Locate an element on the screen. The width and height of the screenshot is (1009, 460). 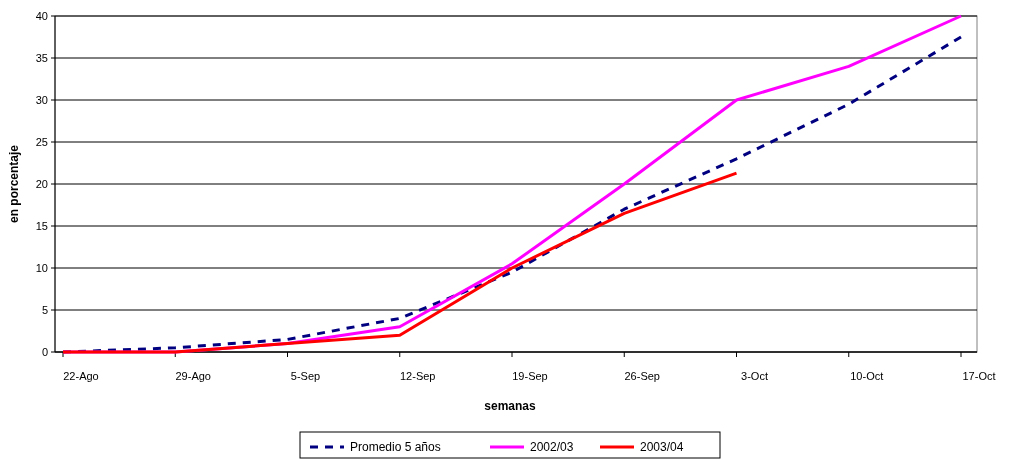
x-tick-label: 22-Ago is located at coordinates (81, 376).